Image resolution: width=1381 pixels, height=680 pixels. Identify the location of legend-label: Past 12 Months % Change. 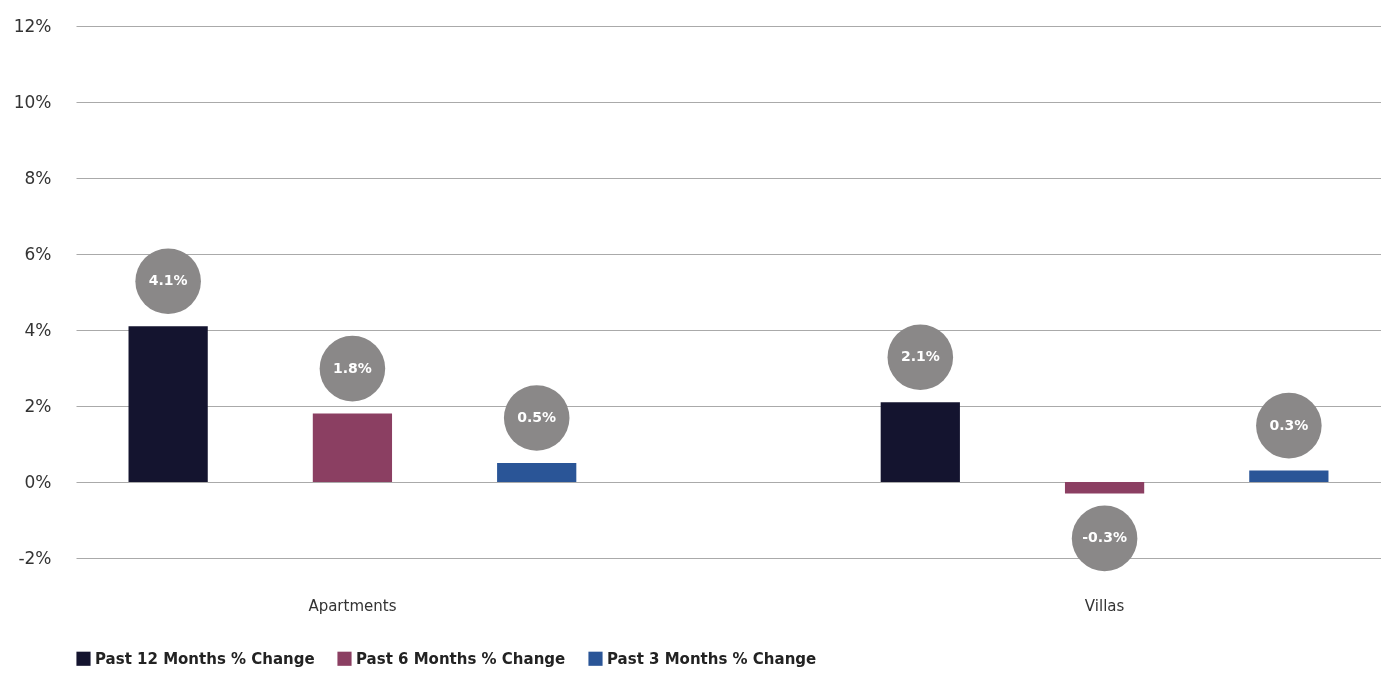
(205, 658).